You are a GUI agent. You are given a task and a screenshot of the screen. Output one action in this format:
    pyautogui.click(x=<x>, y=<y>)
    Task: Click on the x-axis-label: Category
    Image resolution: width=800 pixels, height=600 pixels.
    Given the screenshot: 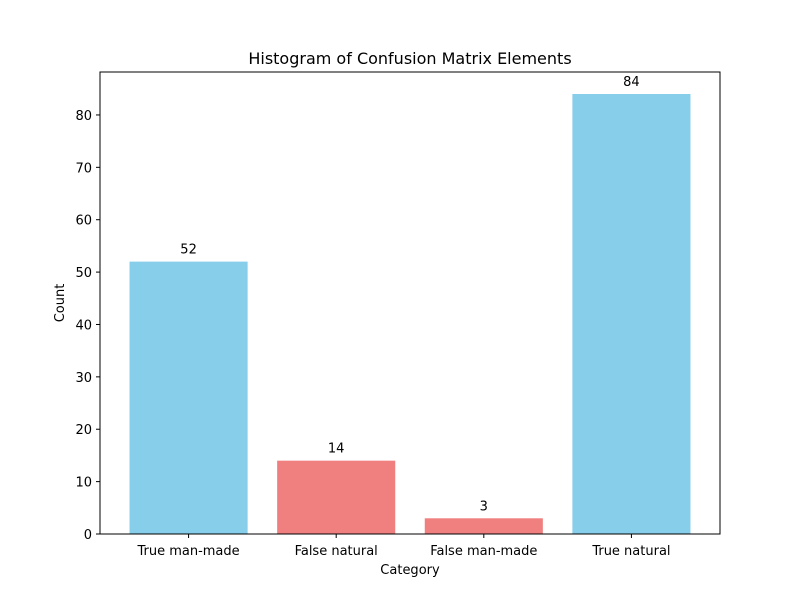 What is the action you would take?
    pyautogui.click(x=410, y=570)
    